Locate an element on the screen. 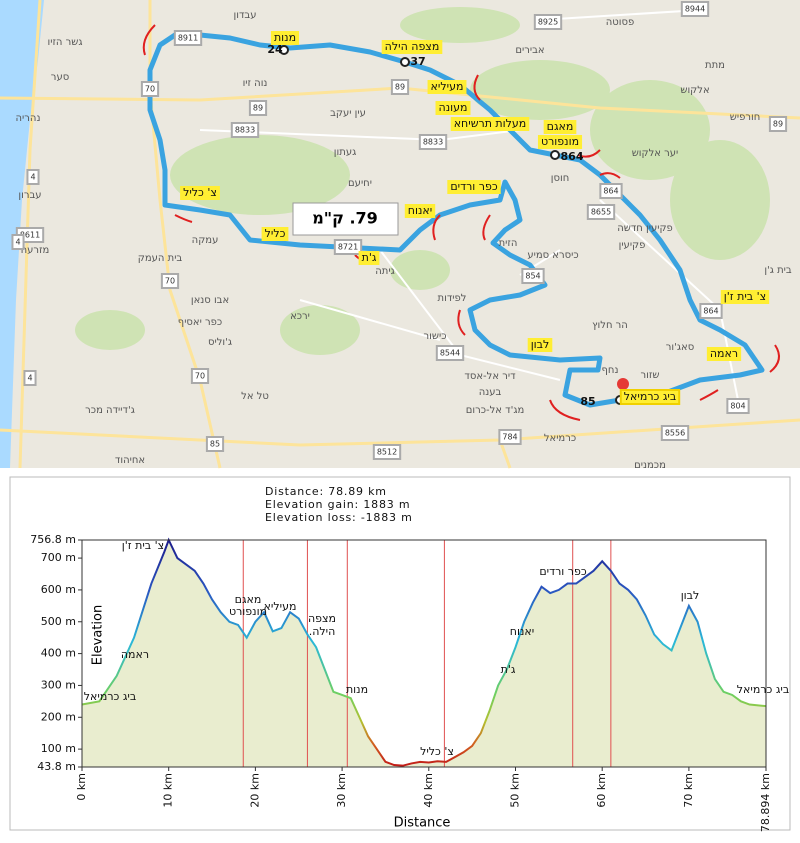 The width and height of the screenshot is (800, 843). destination-pin is located at coordinates (623, 384).